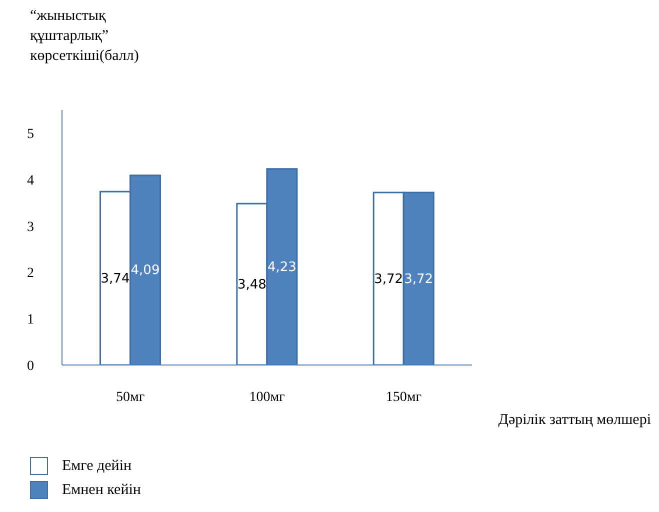  I want to click on x-tick-label: 100мг, so click(267, 397).